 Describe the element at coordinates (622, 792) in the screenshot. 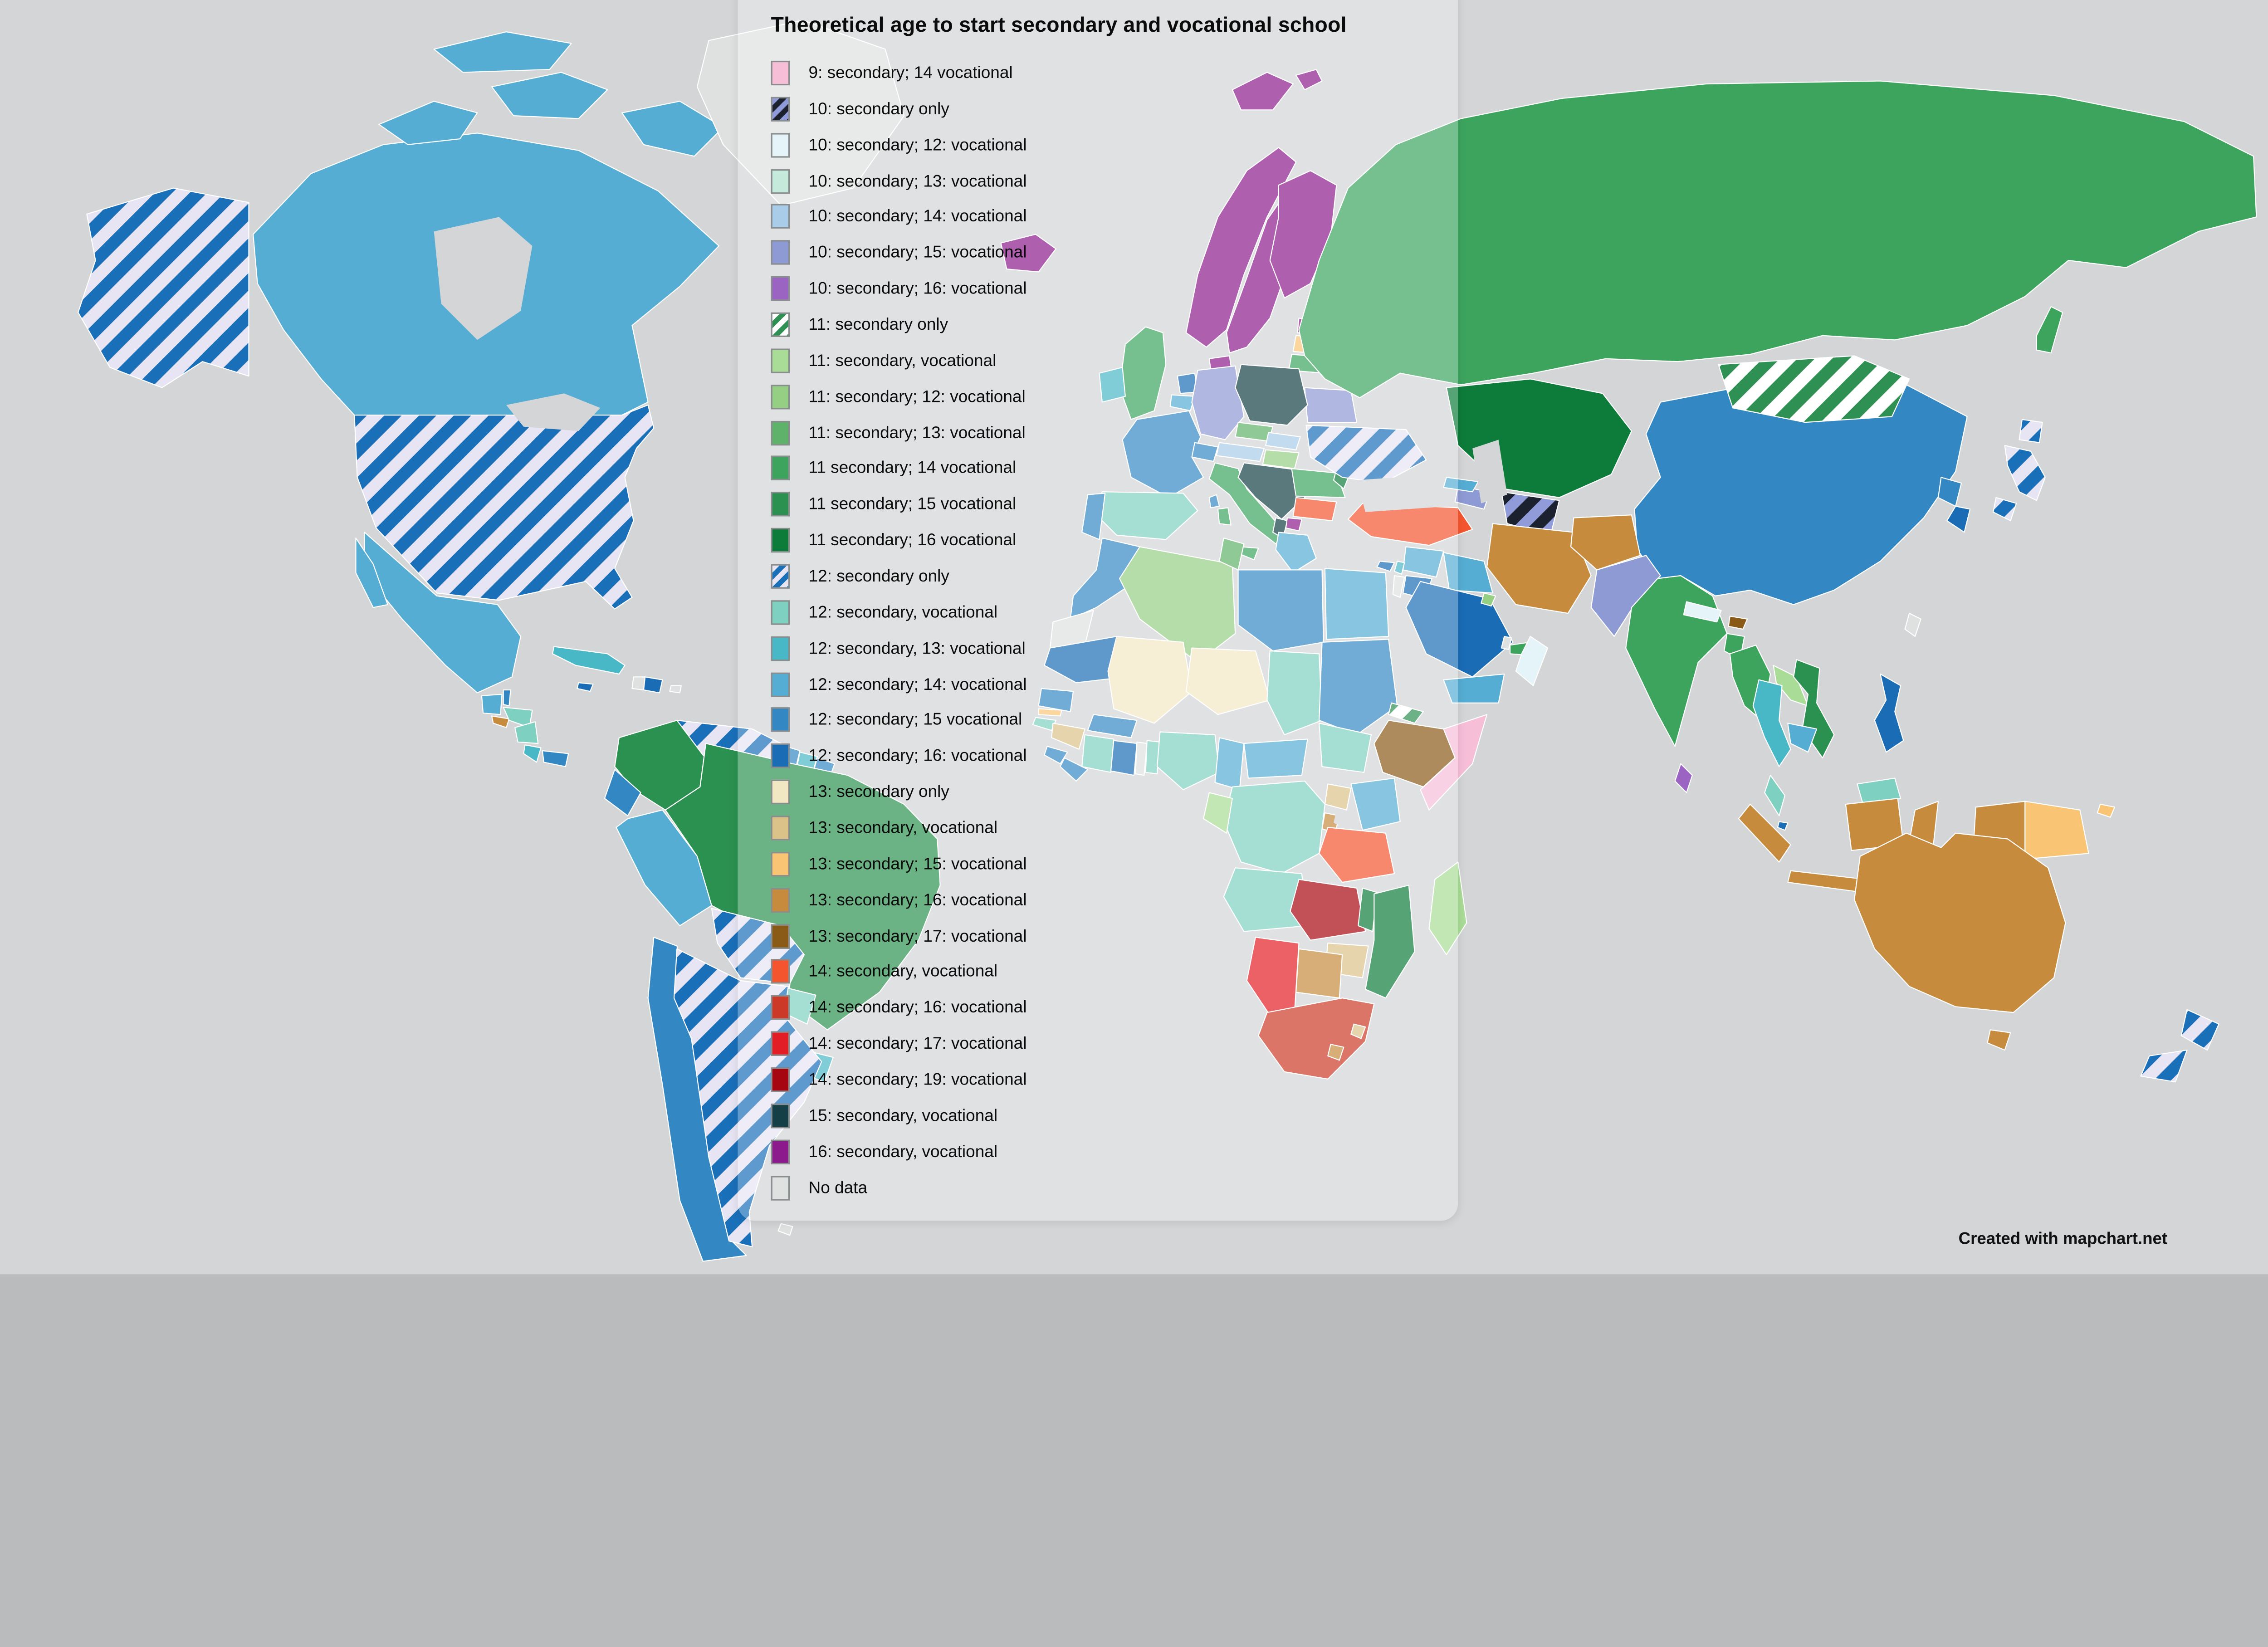

I see `country-ecuador` at that location.